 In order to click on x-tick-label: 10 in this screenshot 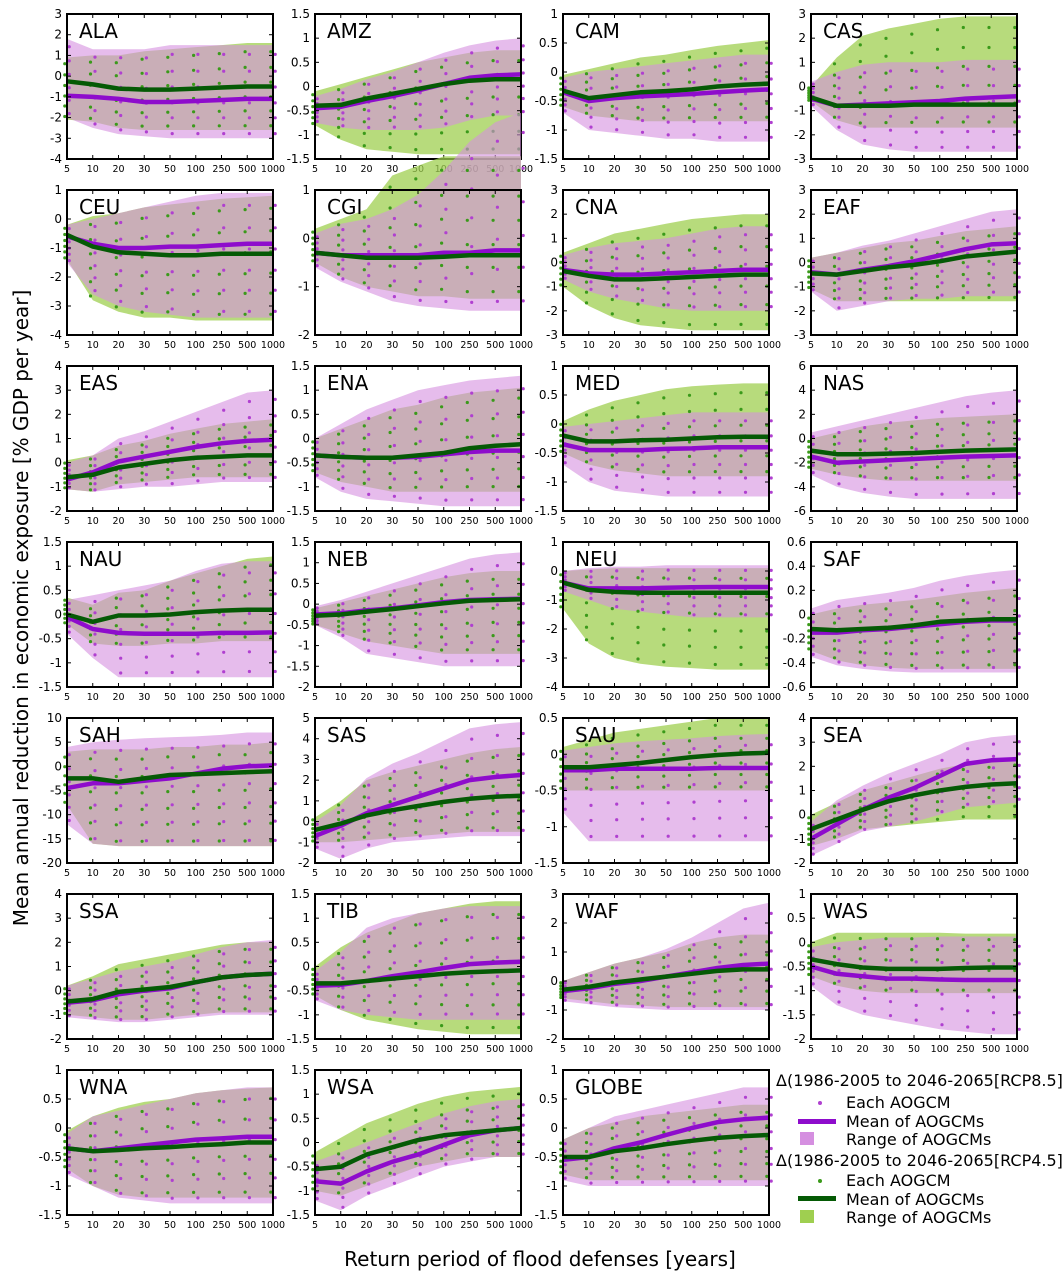, I will do `click(93, 169)`.